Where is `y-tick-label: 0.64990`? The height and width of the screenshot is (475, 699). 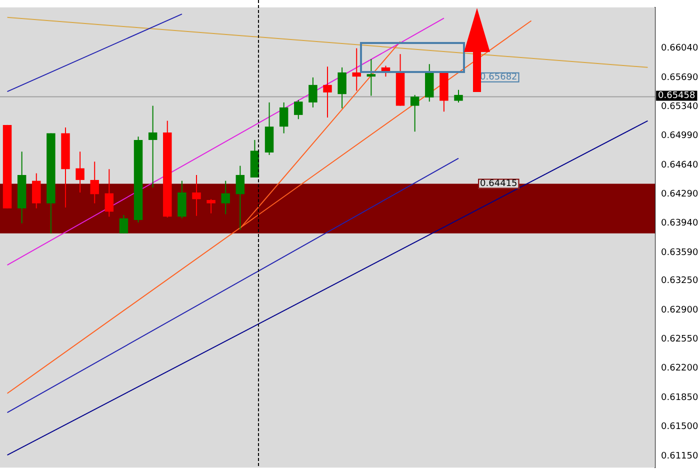 y-tick-label: 0.64990 is located at coordinates (679, 136).